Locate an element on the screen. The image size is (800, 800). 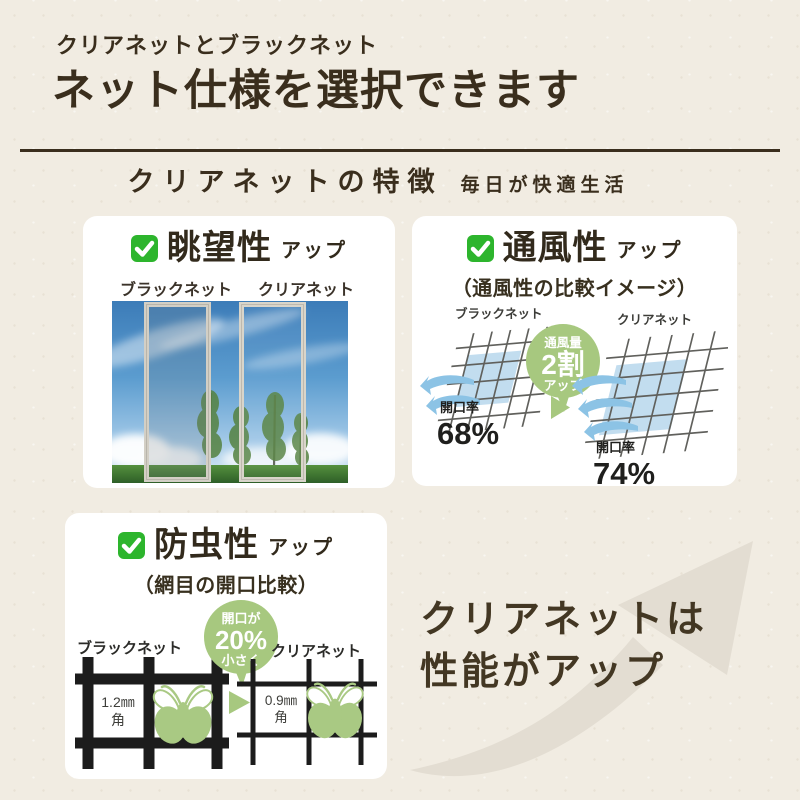
footer-note: クリアネットは 性能がアップ is located at coordinates (563, 646).